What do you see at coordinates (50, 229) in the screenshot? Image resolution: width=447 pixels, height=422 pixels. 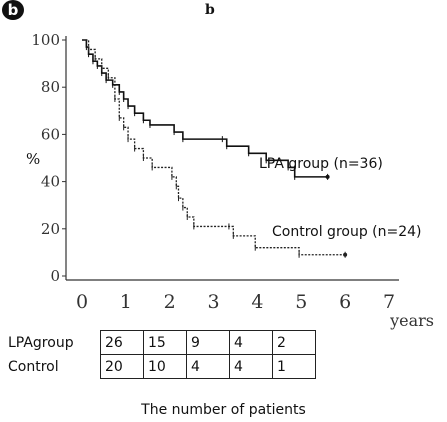 I see `y-tick-label: 20` at bounding box center [50, 229].